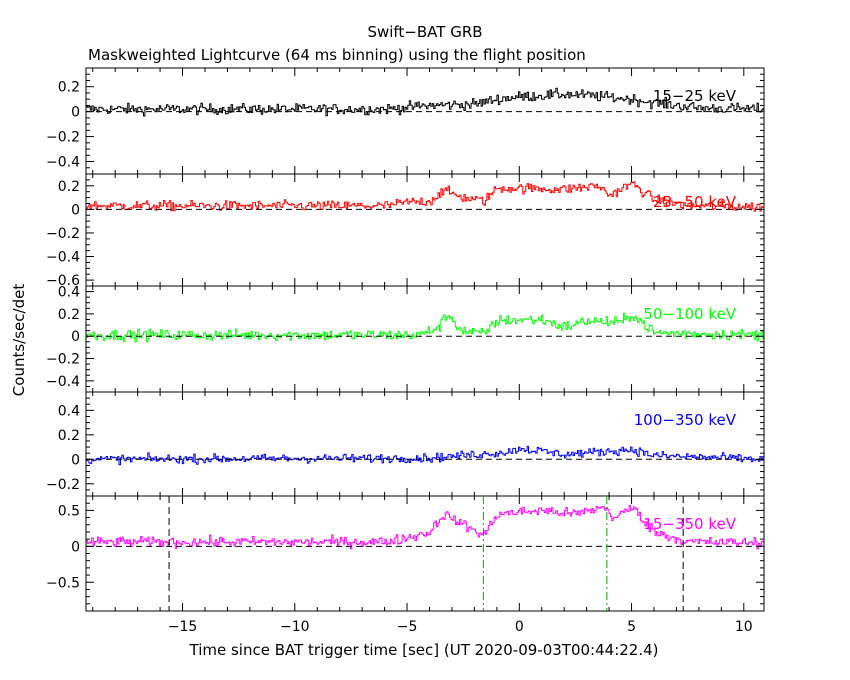 The height and width of the screenshot is (680, 850). I want to click on x-tick-label: 5, so click(631, 627).